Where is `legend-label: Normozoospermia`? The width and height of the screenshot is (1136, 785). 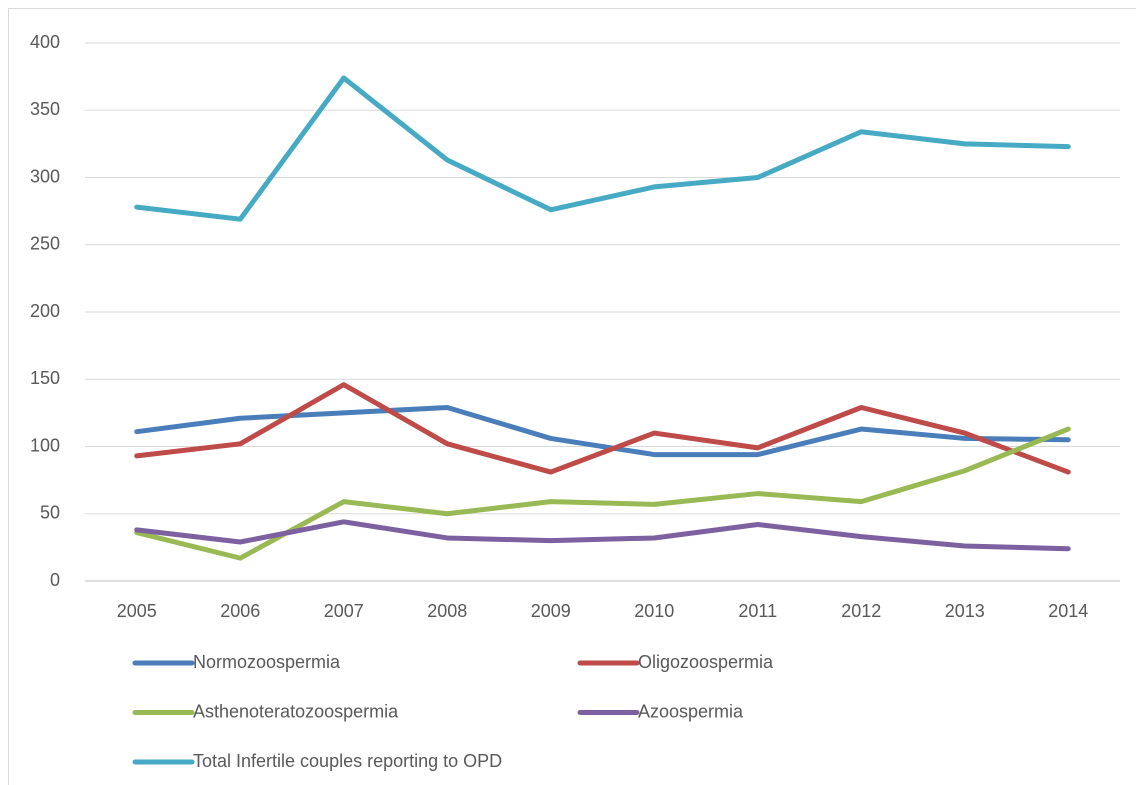
legend-label: Normozoospermia is located at coordinates (267, 662).